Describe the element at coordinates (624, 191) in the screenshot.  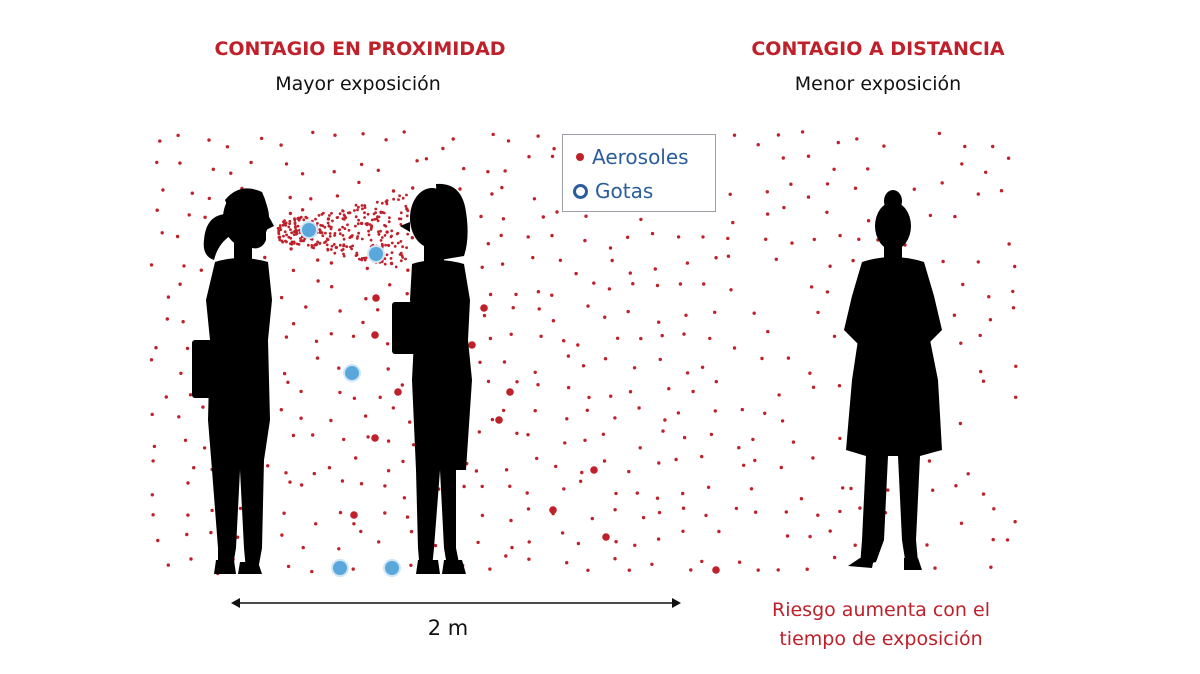
I see `legend-droplets-label: Gotas` at that location.